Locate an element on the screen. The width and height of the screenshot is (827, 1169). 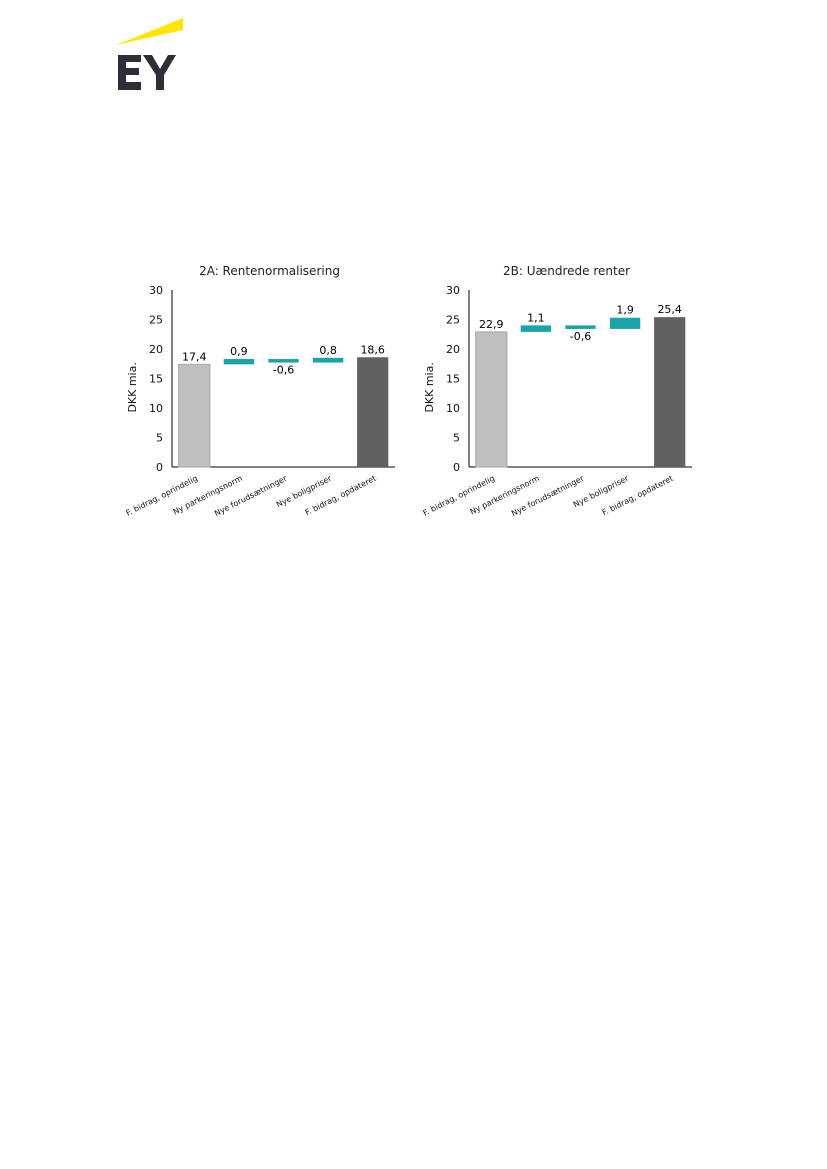
data-label: 1,9 is located at coordinates (625, 310).